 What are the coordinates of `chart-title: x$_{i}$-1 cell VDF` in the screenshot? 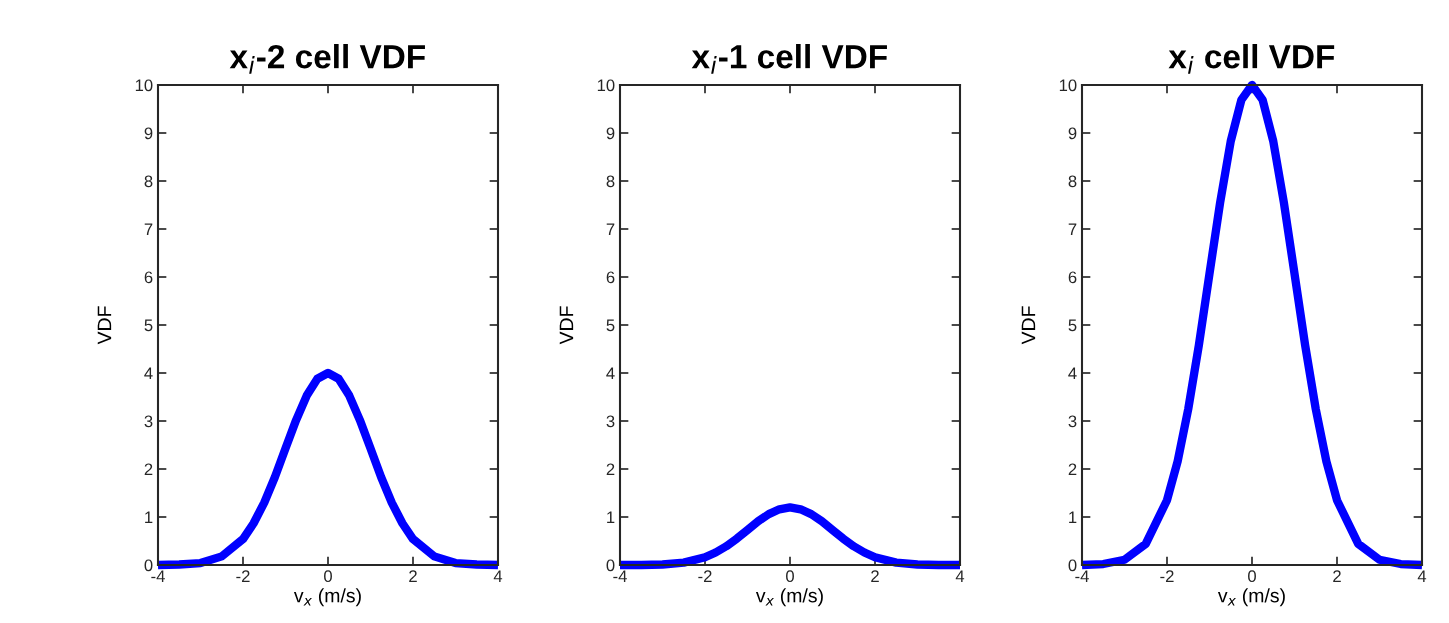 It's located at (789, 59).